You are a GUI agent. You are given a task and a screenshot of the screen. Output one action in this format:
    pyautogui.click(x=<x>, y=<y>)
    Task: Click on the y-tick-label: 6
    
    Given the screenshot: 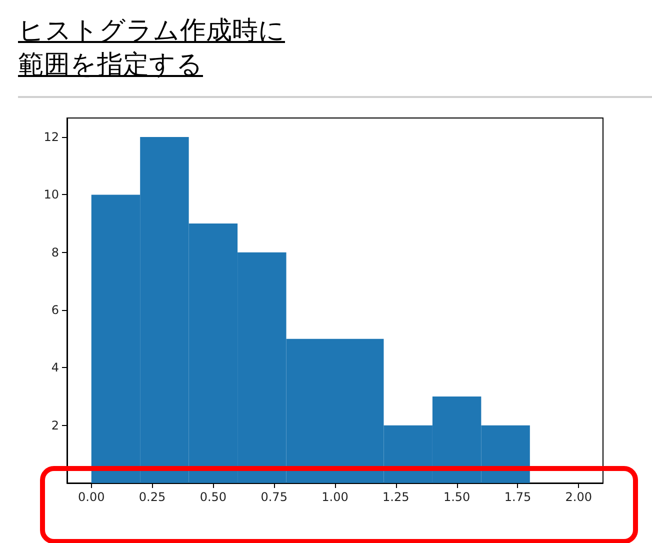 What is the action you would take?
    pyautogui.click(x=55, y=310)
    